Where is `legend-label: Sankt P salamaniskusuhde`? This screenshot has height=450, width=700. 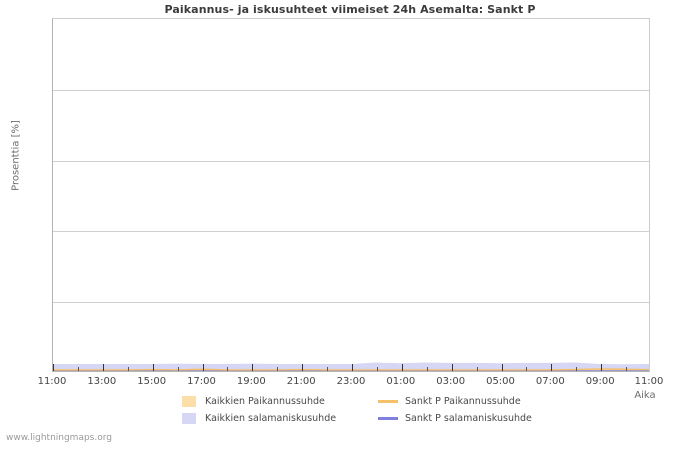
legend-label: Sankt P salamaniskusuhde is located at coordinates (468, 418).